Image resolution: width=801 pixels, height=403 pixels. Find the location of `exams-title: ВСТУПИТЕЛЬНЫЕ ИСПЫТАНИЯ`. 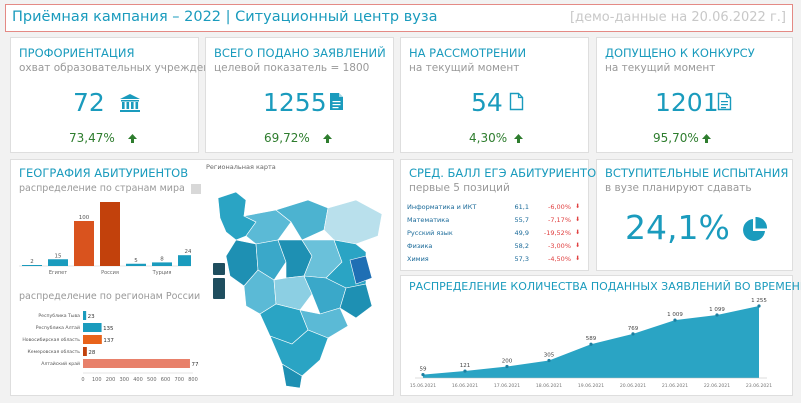

exams-title: ВСТУПИТЕЛЬНЫЕ ИСПЫТАНИЯ is located at coordinates (697, 173).